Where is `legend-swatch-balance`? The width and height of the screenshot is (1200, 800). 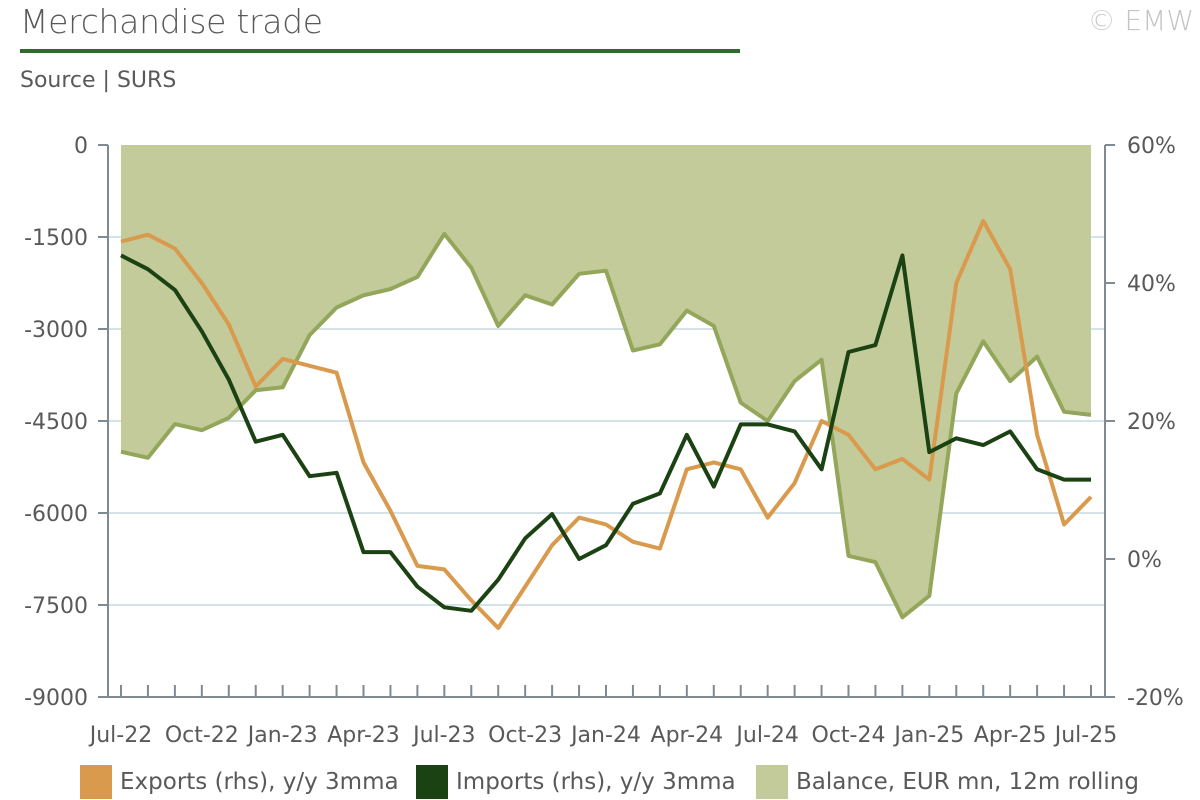
legend-swatch-balance is located at coordinates (772, 782).